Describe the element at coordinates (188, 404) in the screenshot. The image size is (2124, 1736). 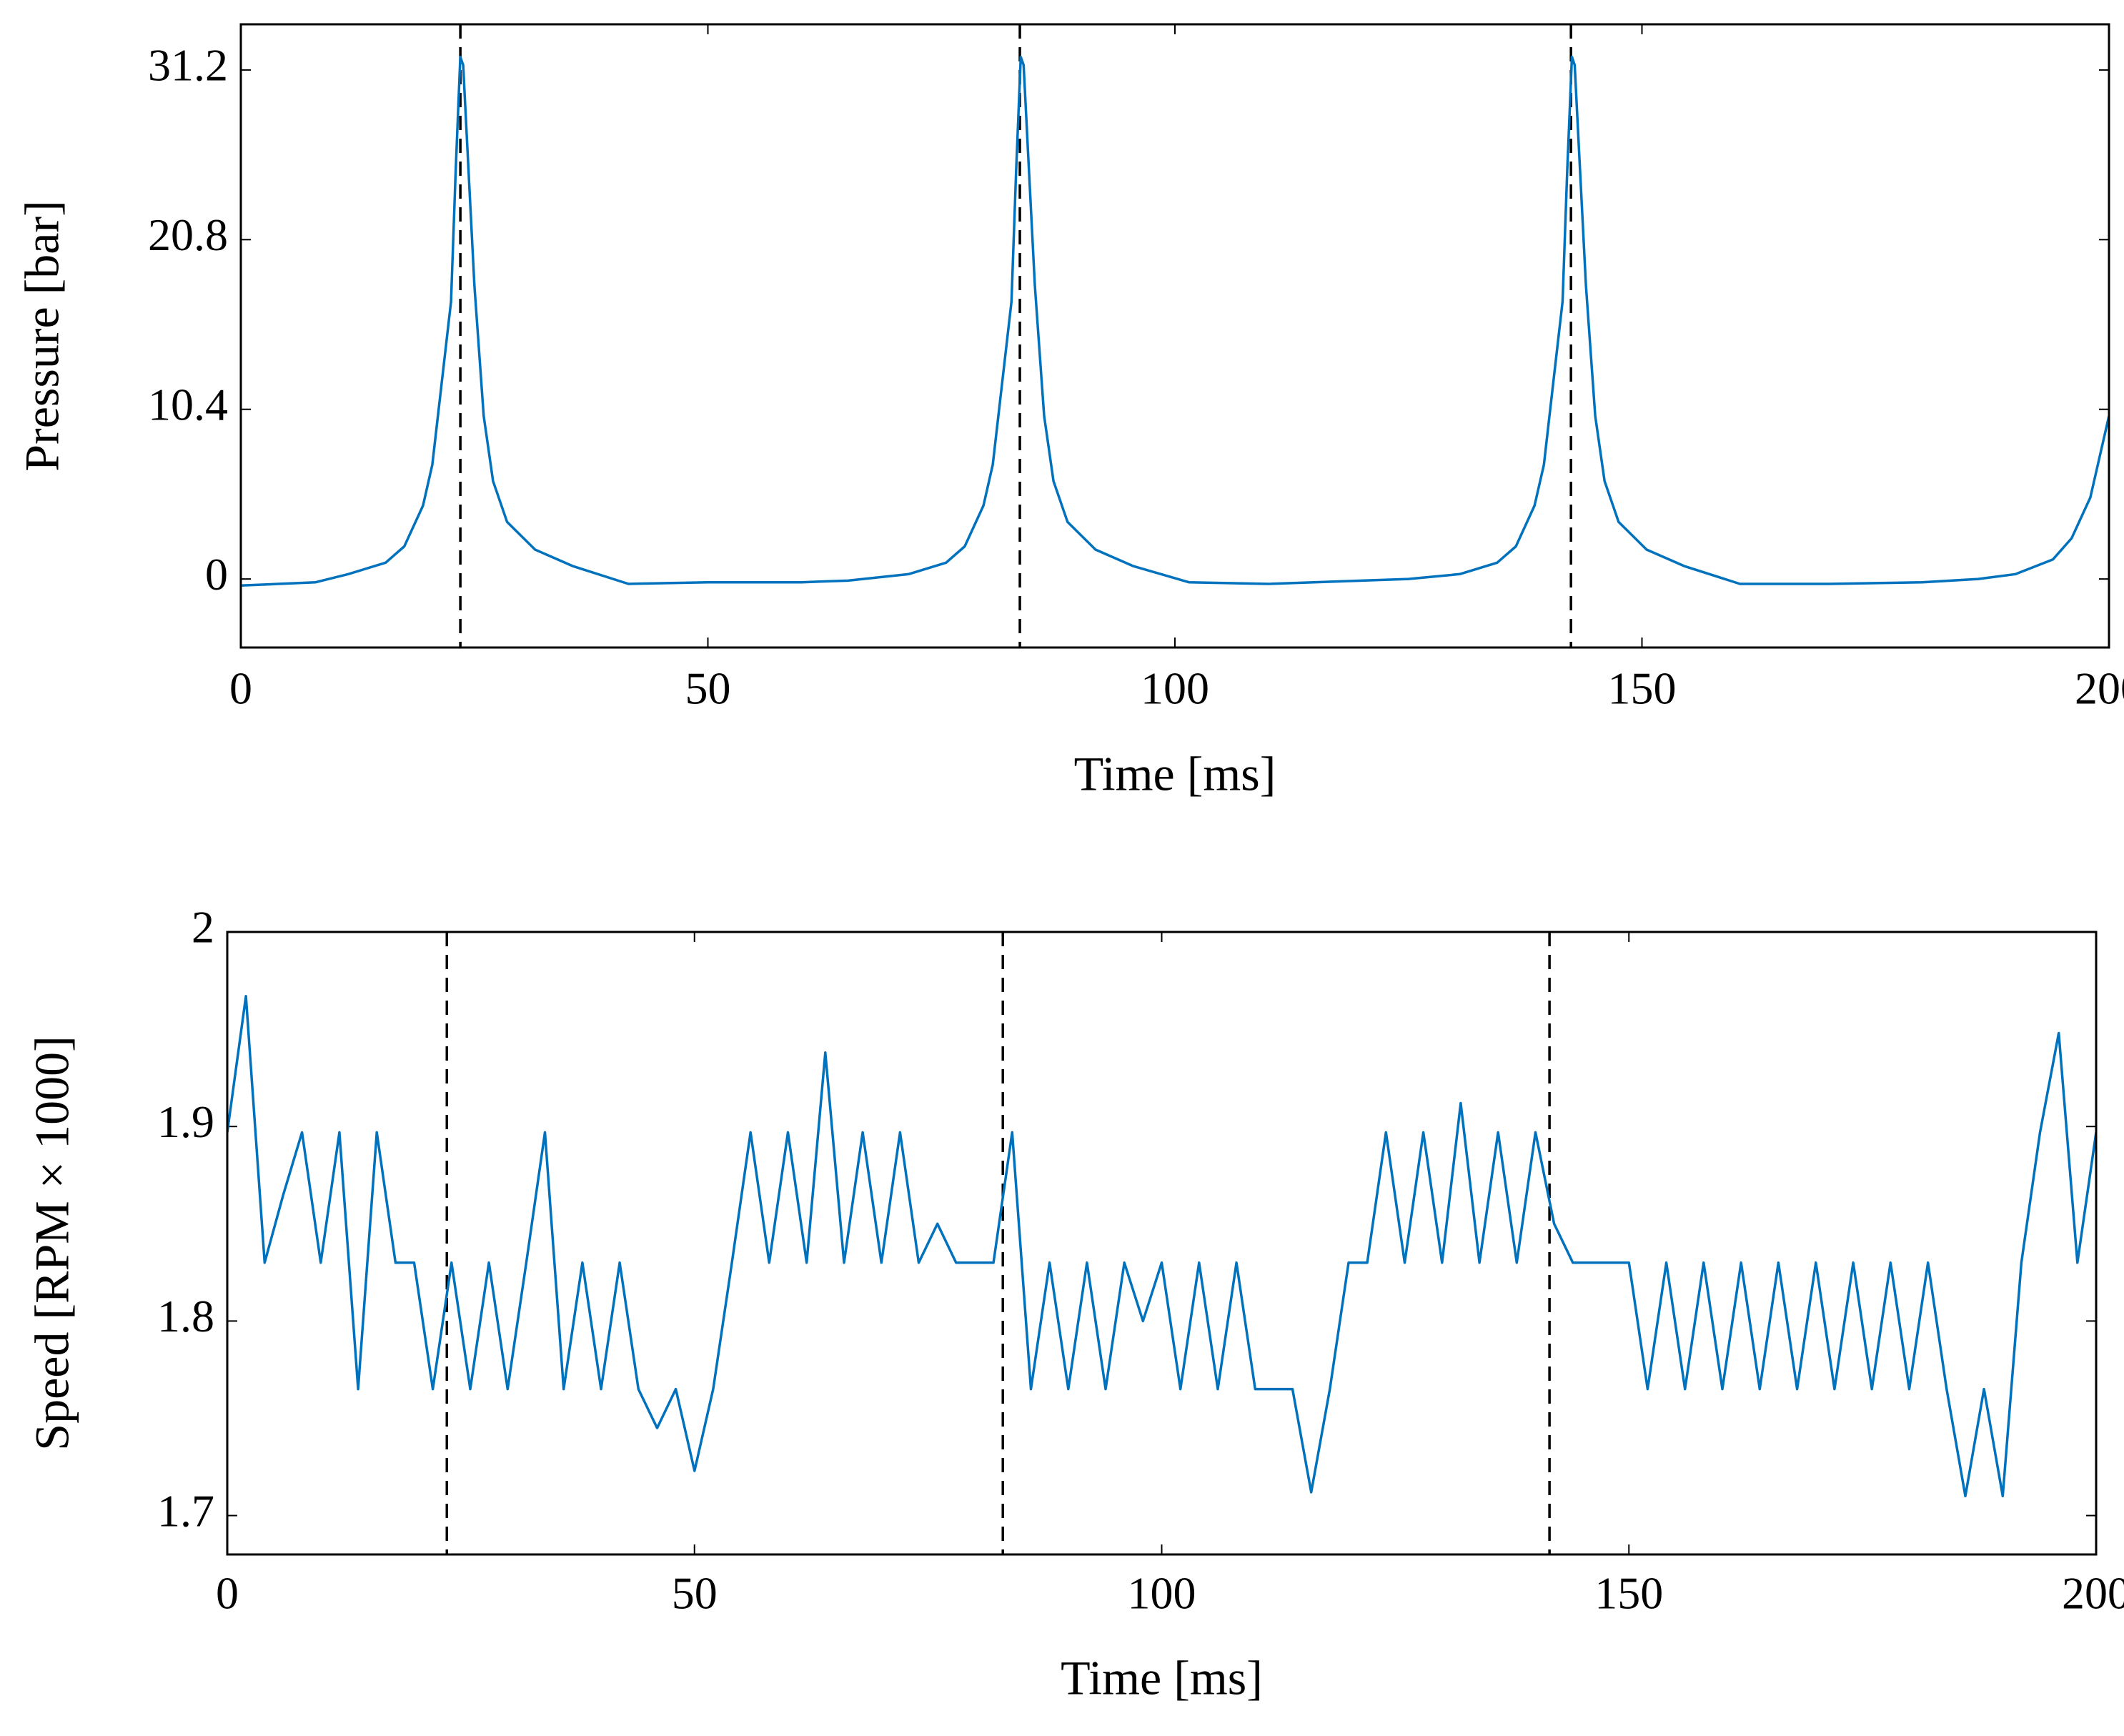
I see `y-tick-label: 10.4` at that location.